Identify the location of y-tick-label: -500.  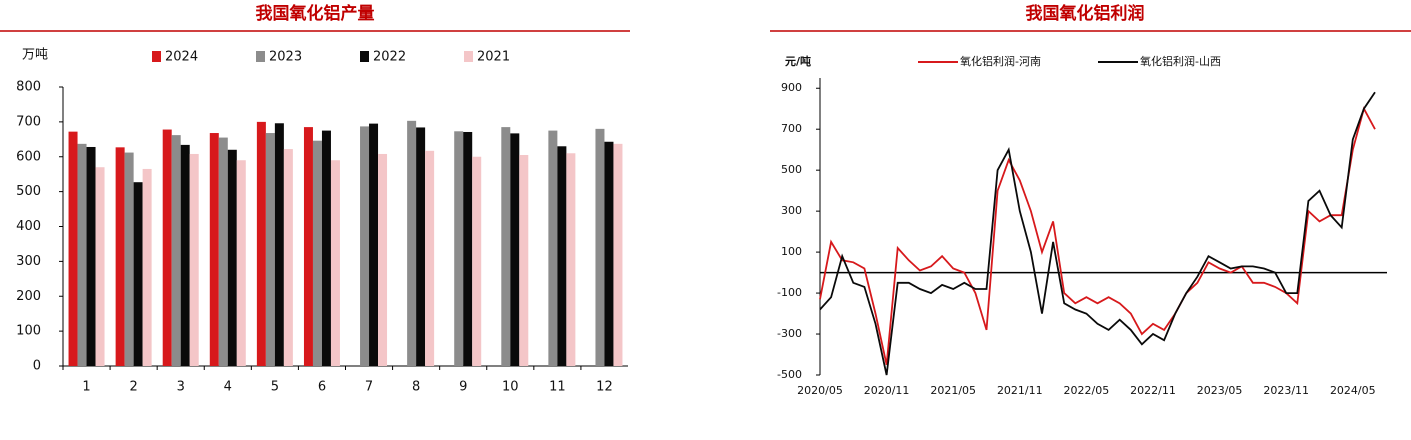
(789, 374).